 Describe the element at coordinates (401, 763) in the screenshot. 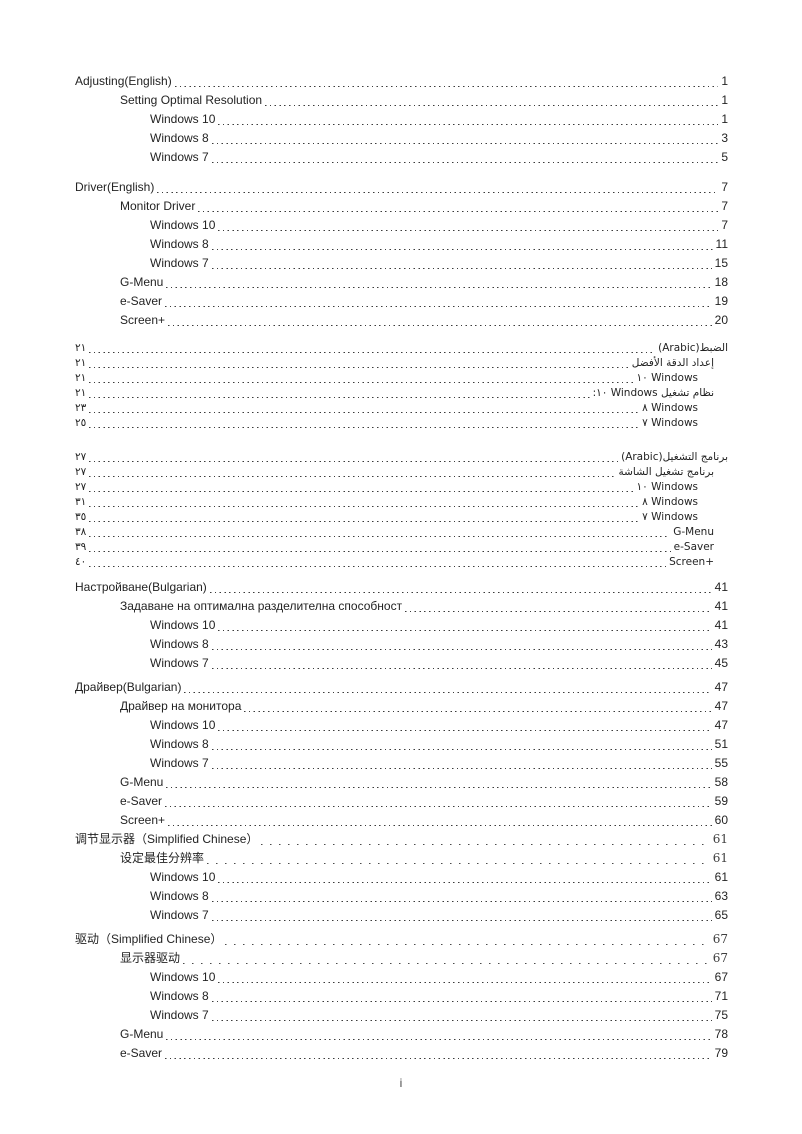

I see `toc-row: Windows 7 55` at that location.